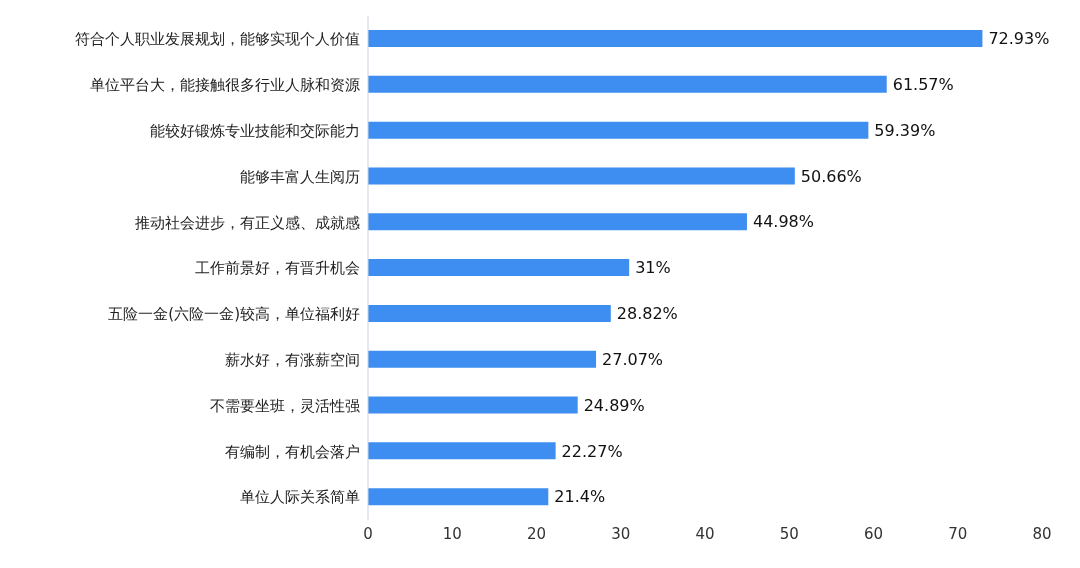  Describe the element at coordinates (958, 533) in the screenshot. I see `x-tick-label: 70` at that location.